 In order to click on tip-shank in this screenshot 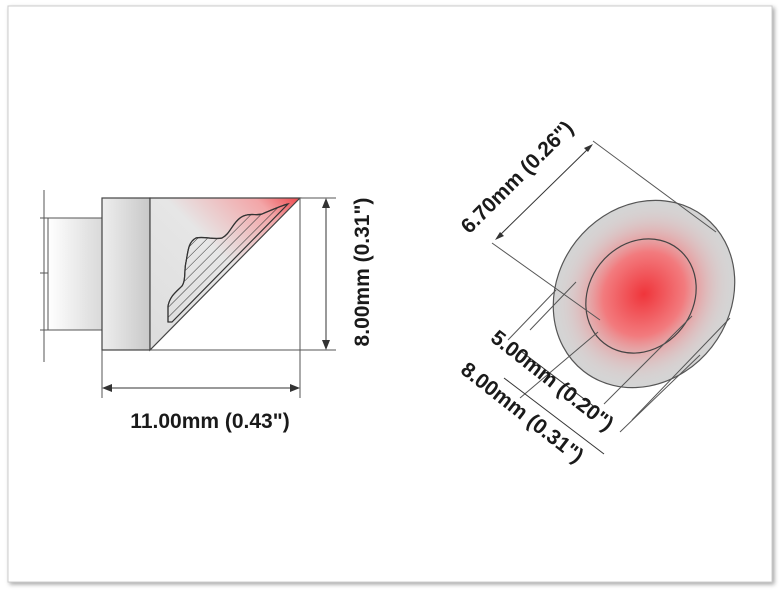, I will do `click(75, 274)`.